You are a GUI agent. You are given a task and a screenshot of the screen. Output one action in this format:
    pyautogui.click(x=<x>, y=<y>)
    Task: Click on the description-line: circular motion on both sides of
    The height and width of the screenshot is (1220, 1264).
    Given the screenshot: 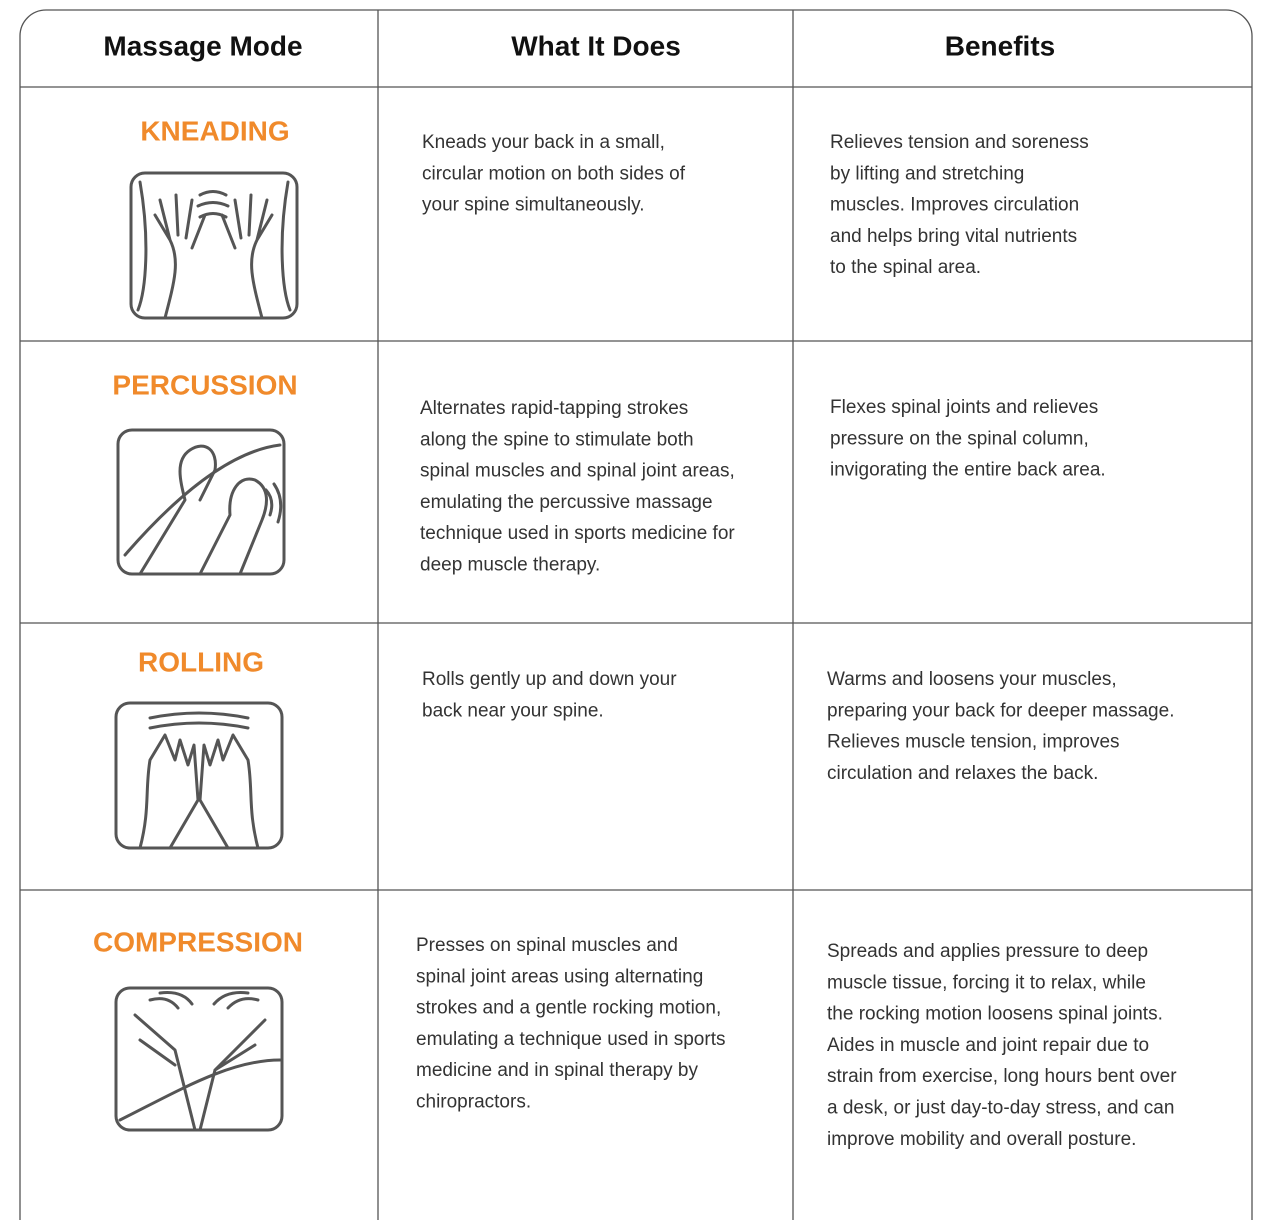 What is the action you would take?
    pyautogui.click(x=554, y=173)
    